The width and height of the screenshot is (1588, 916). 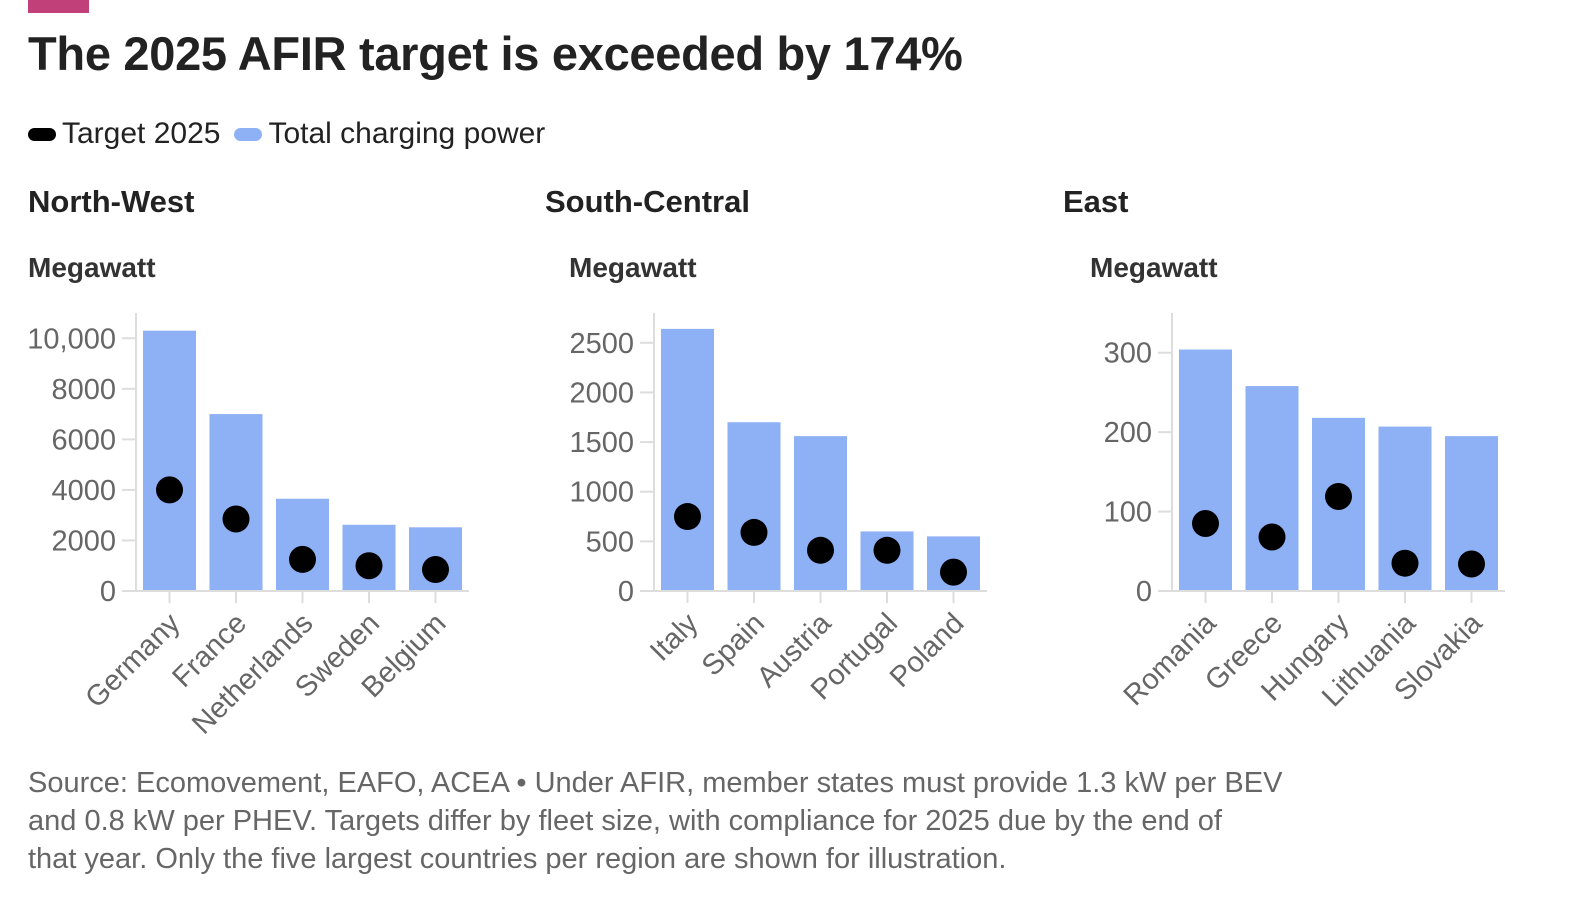 I want to click on y-tick-label-east: 300, so click(x=1128, y=354).